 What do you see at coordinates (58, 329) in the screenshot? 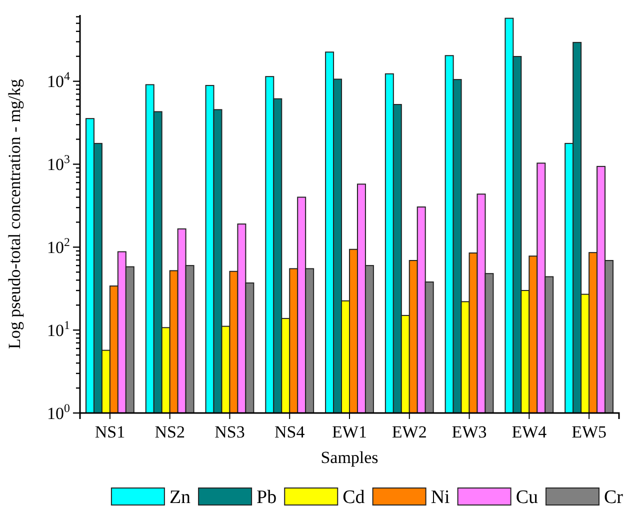
I see `y-tick-label: 10$^{1}$` at bounding box center [58, 329].